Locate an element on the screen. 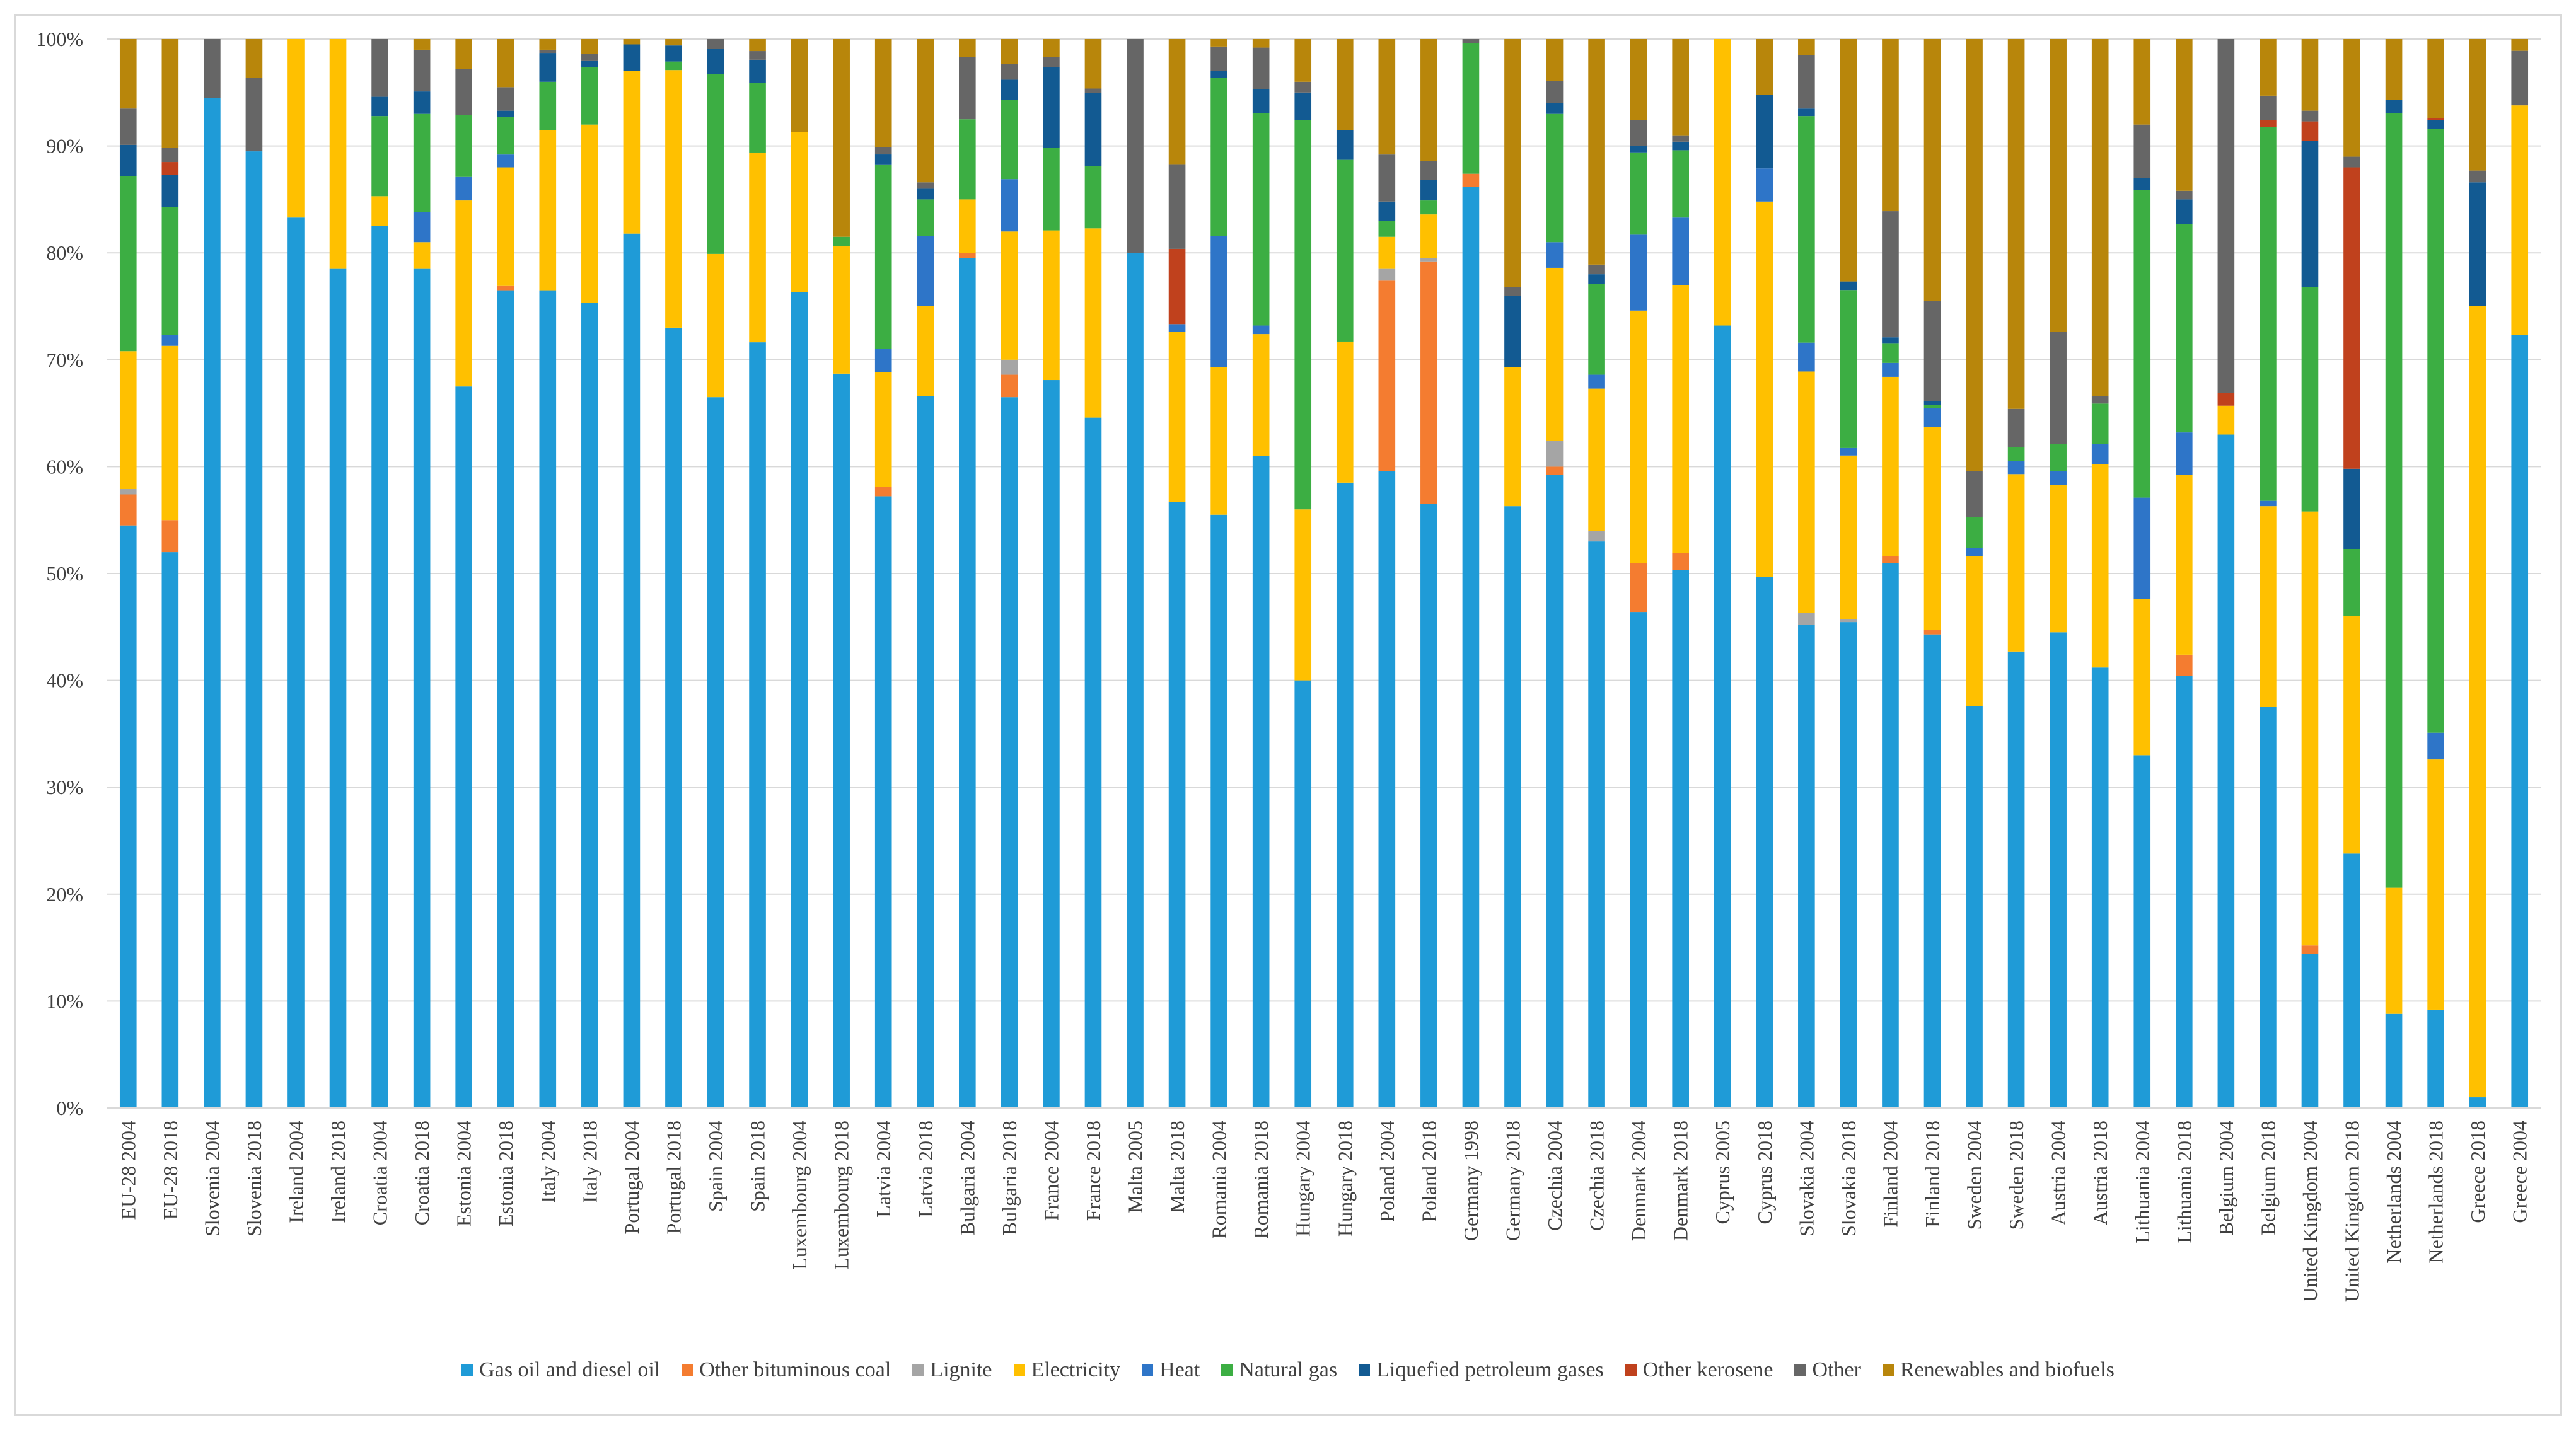 The width and height of the screenshot is (2576, 1430). y-tick-label: 40% is located at coordinates (64, 680).